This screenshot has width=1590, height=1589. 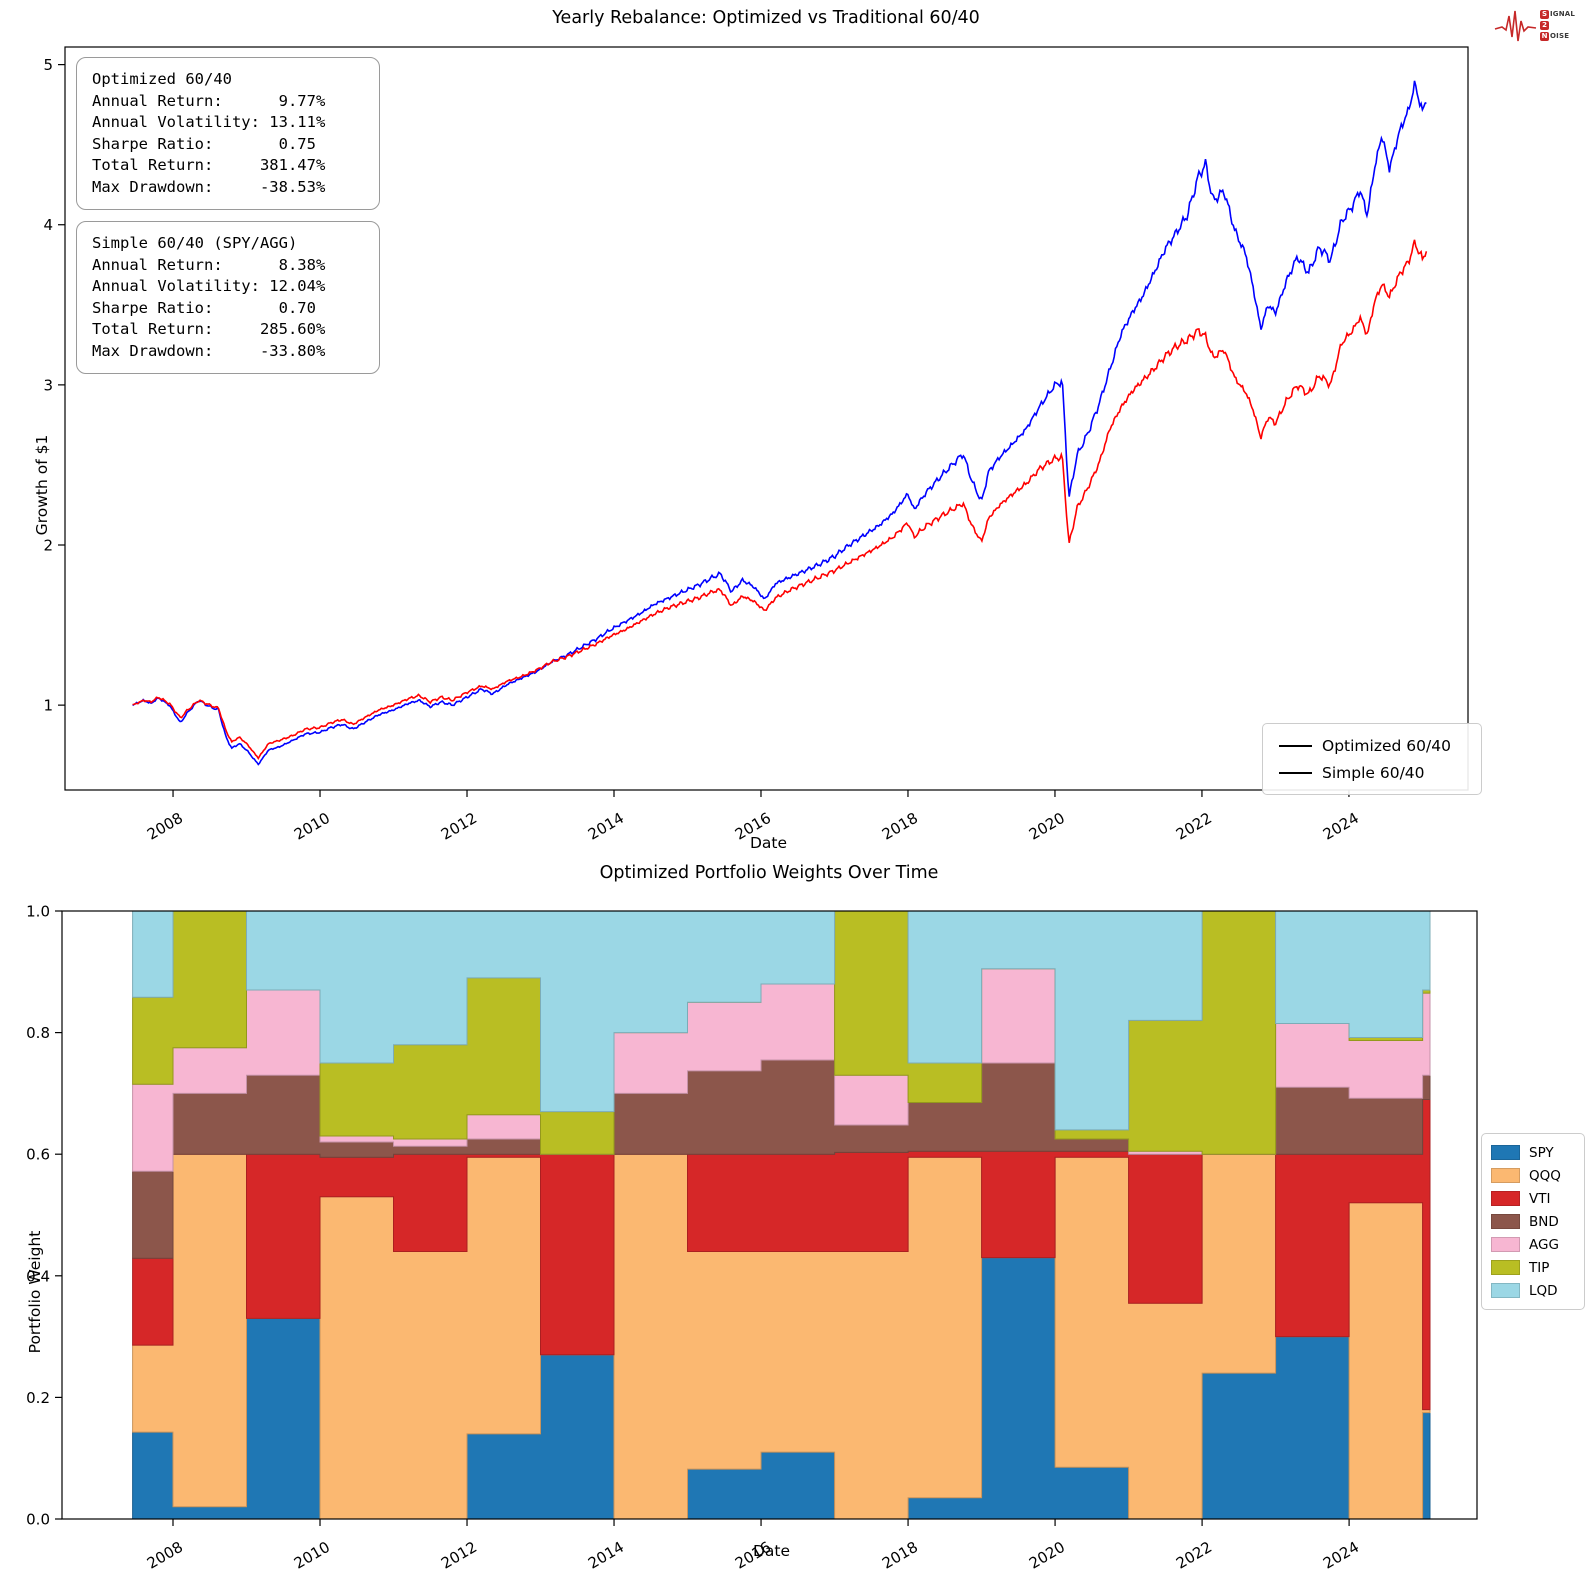 I want to click on legend-item-simple: Simple 60/40, so click(x=1372, y=772).